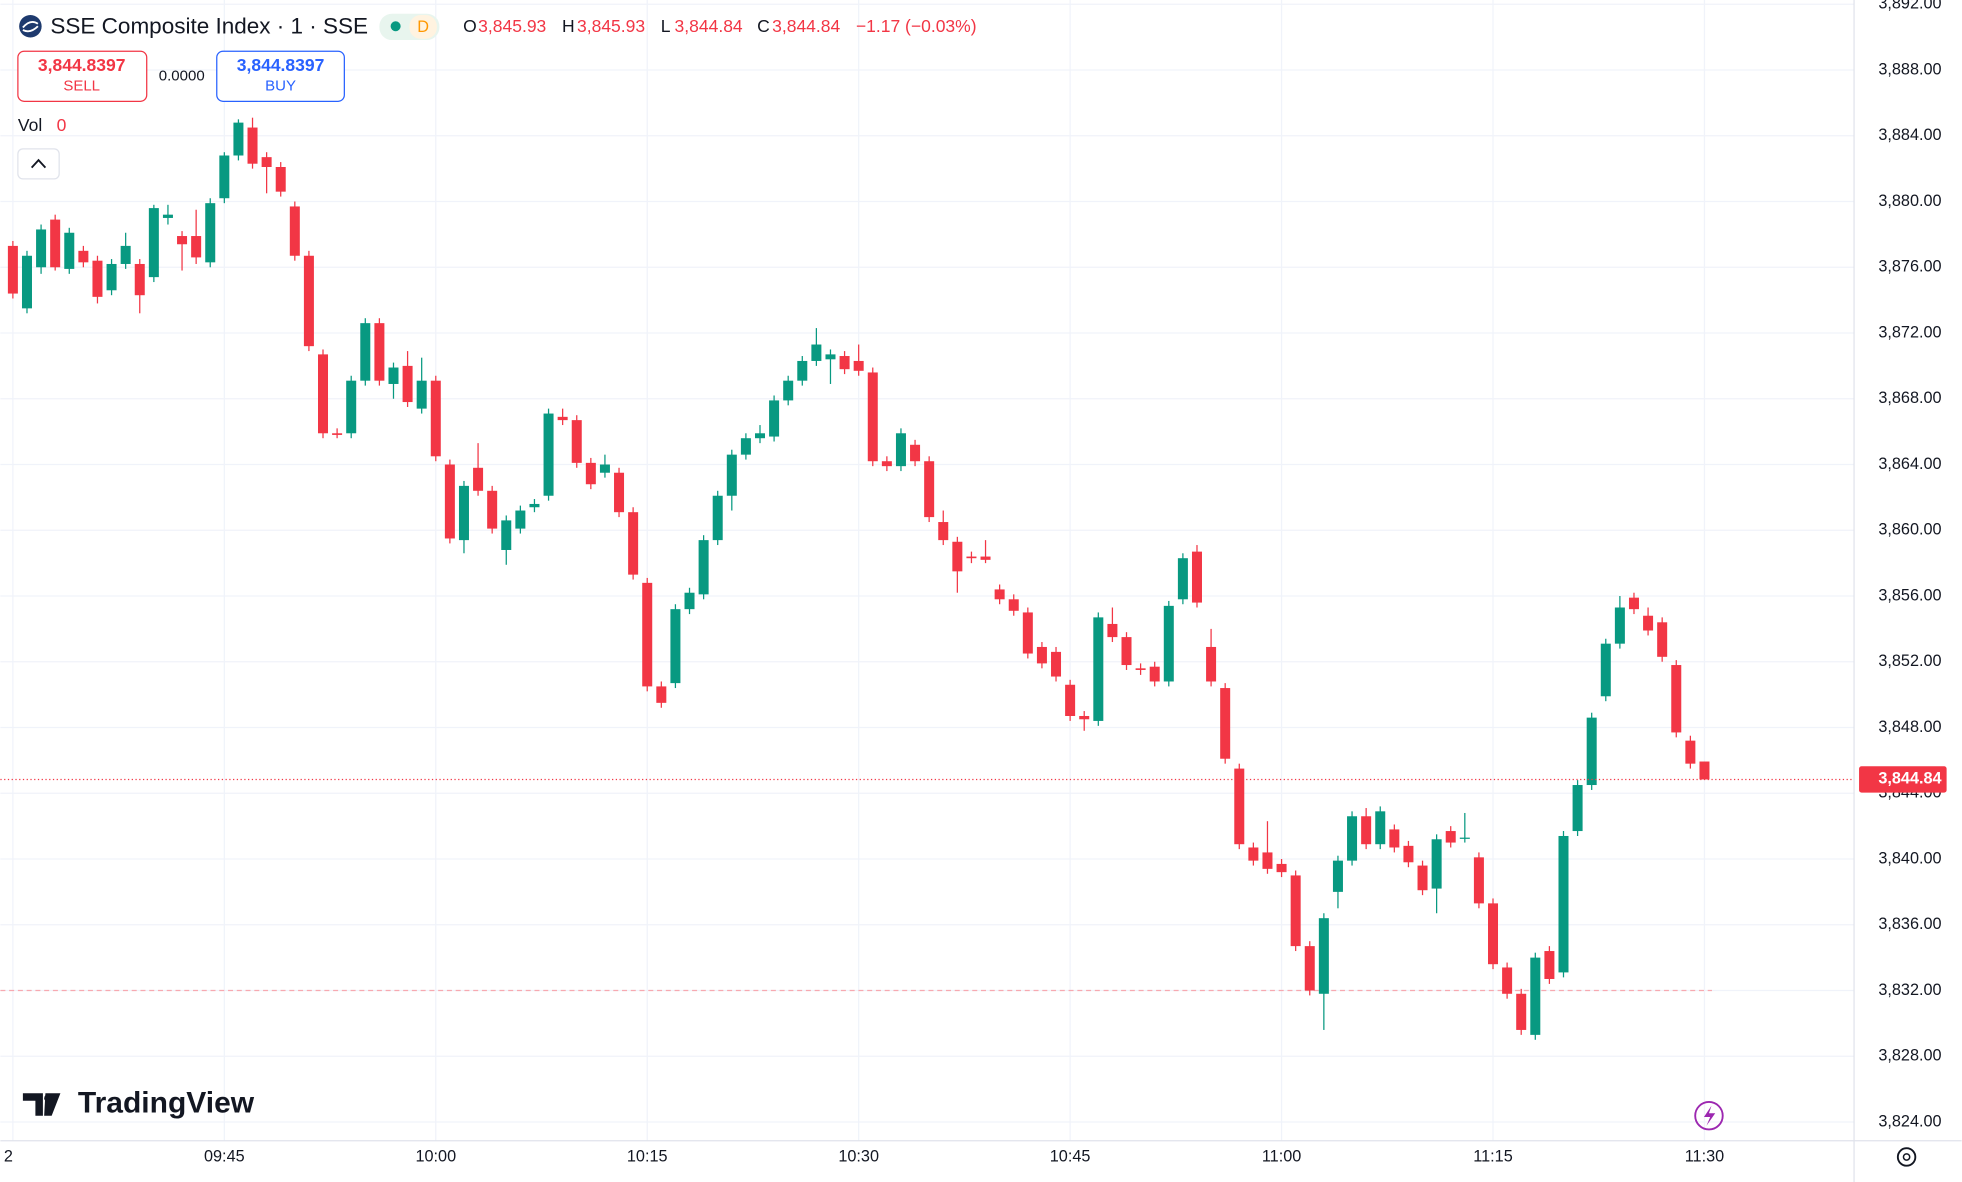  What do you see at coordinates (1909, 332) in the screenshot?
I see `y-tick-label: 3,872.00` at bounding box center [1909, 332].